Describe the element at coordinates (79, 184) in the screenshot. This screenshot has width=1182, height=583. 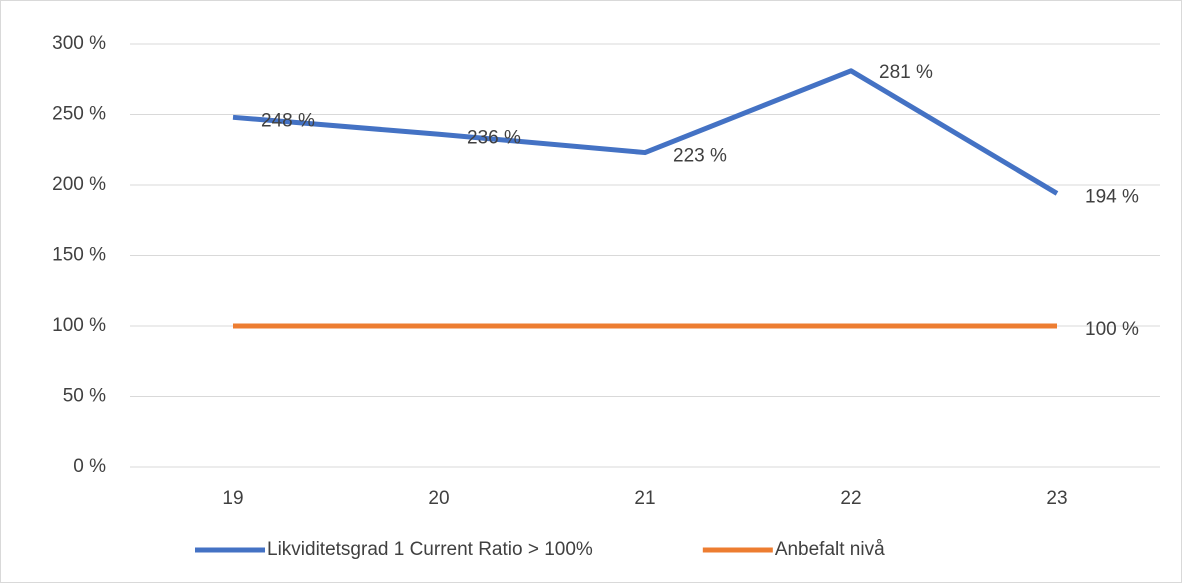
I see `y-tick-label: 200 %` at that location.